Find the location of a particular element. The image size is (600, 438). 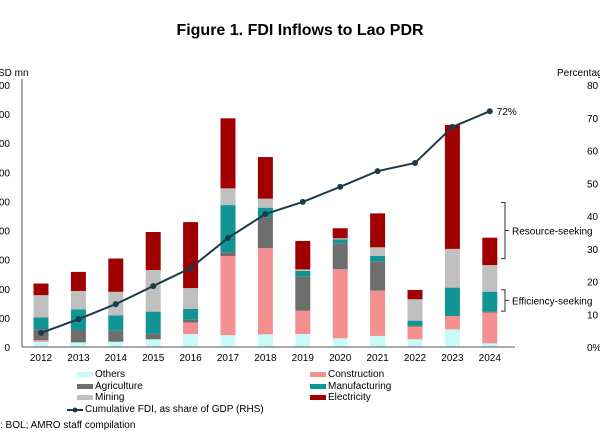

left-tick-label: 1,400 is located at coordinates (5, 144).